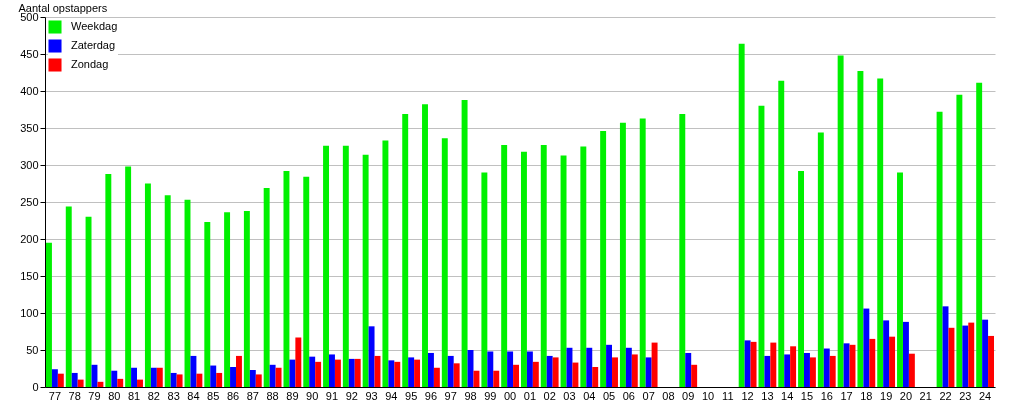 This screenshot has height=400, width=1015. Describe the element at coordinates (94, 394) in the screenshot. I see `x-tick-label: 79` at that location.